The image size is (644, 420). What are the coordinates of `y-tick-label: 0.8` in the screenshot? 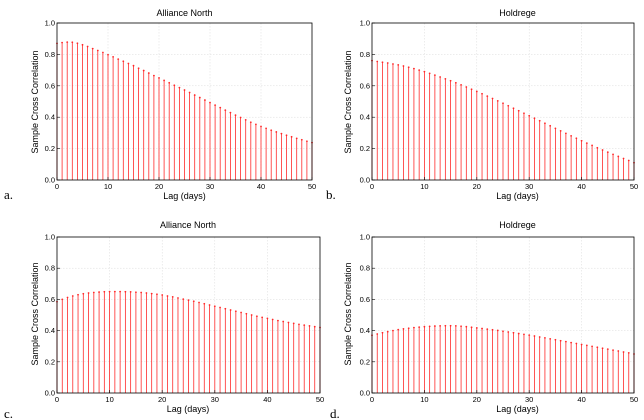 It's located at (50, 268).